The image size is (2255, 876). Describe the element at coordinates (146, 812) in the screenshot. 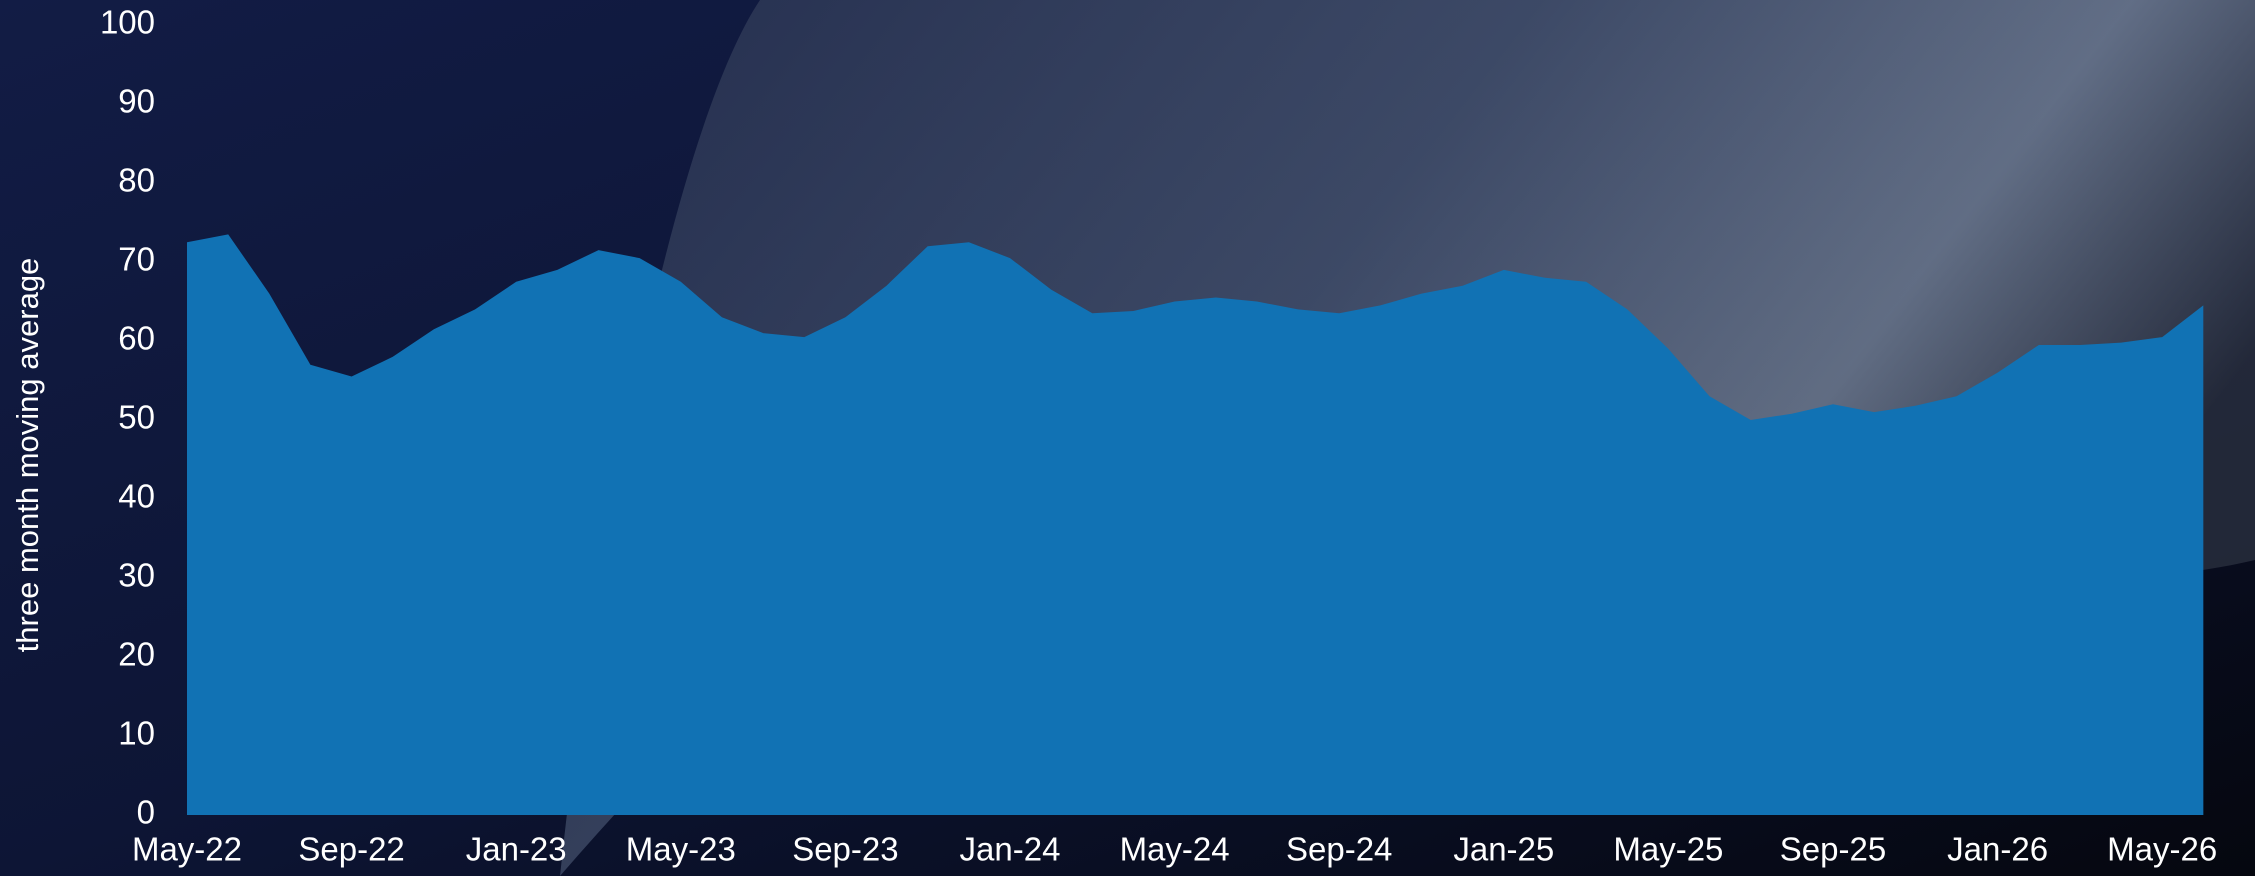

I see `y-tick-label: 0` at that location.